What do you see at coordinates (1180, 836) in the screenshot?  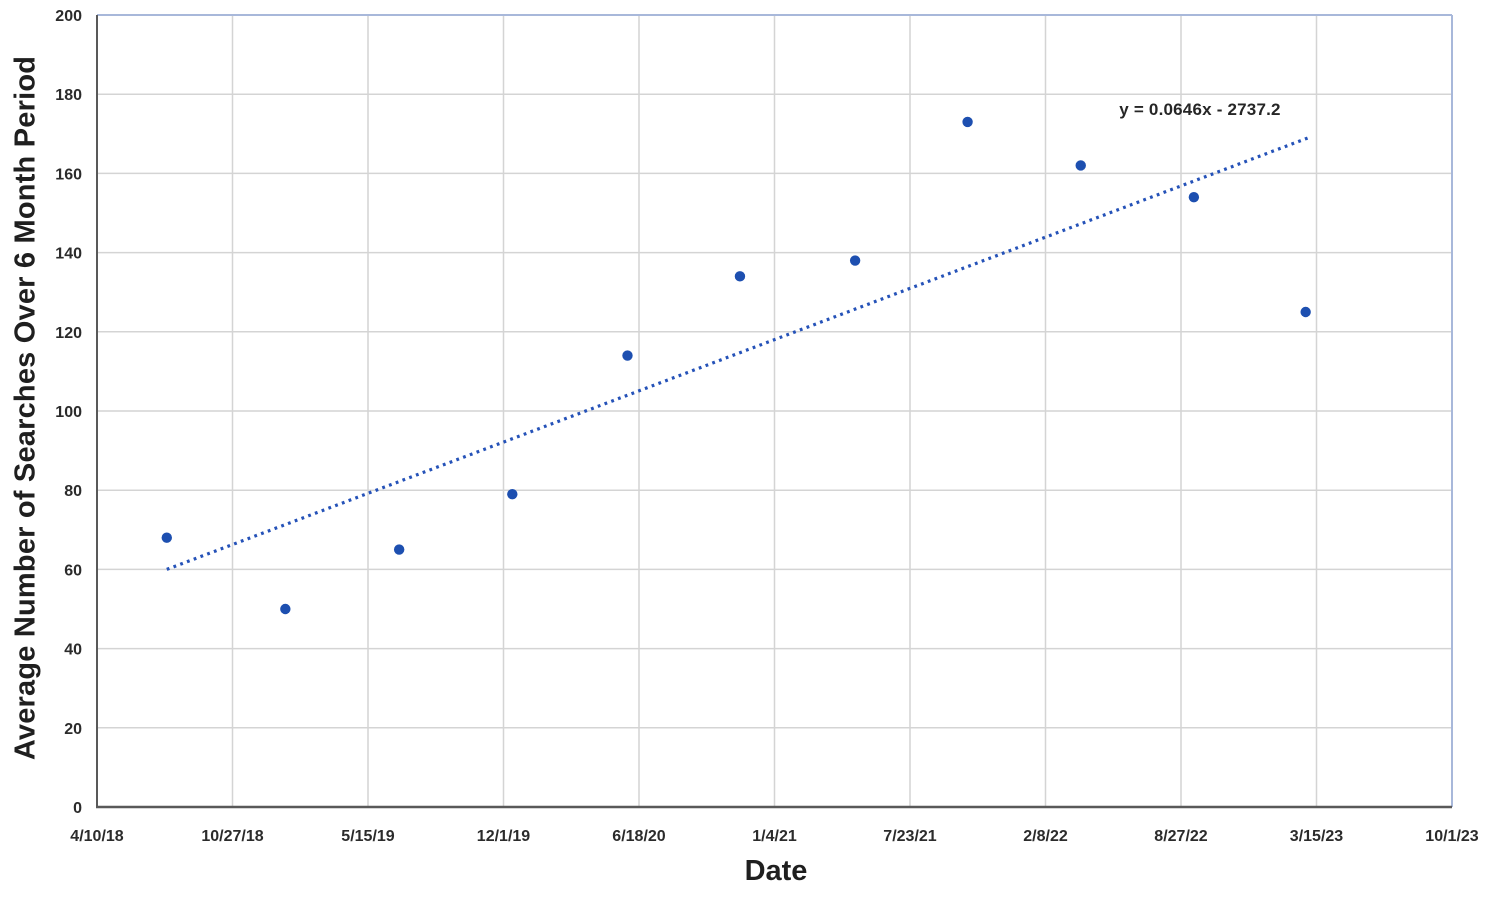 I see `x-tick-label: 8/27/22` at bounding box center [1180, 836].